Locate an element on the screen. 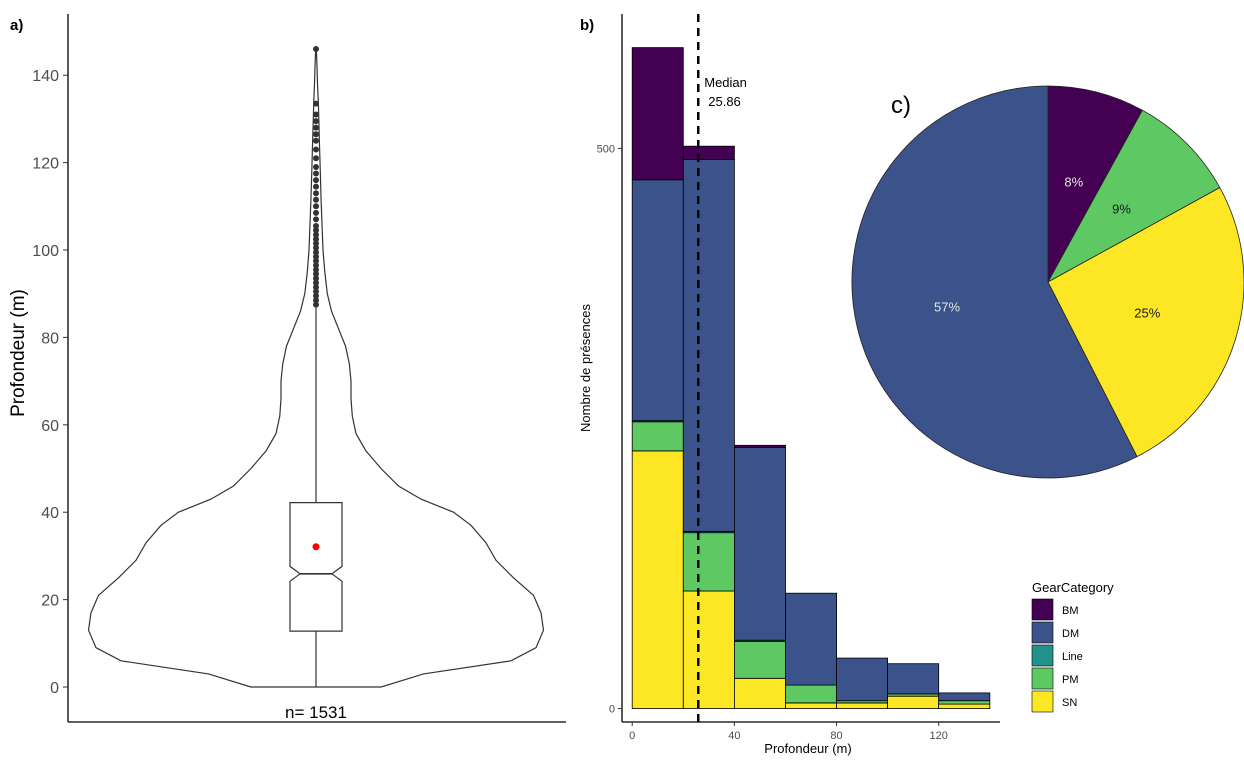 Image resolution: width=1244 pixels, height=765 pixels. pie-slice-bm is located at coordinates (1095, 184).